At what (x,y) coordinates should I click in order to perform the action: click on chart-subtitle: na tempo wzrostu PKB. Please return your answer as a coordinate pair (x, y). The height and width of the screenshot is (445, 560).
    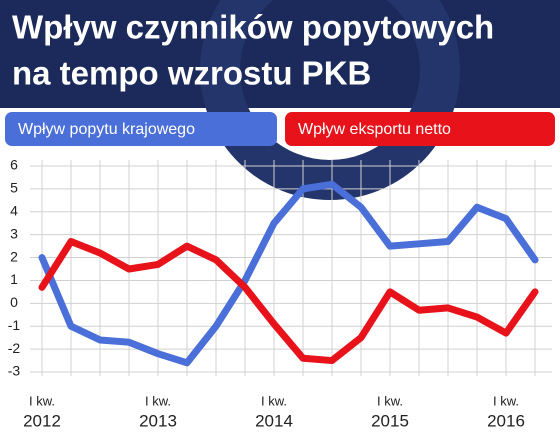
    Looking at the image, I should click on (191, 73).